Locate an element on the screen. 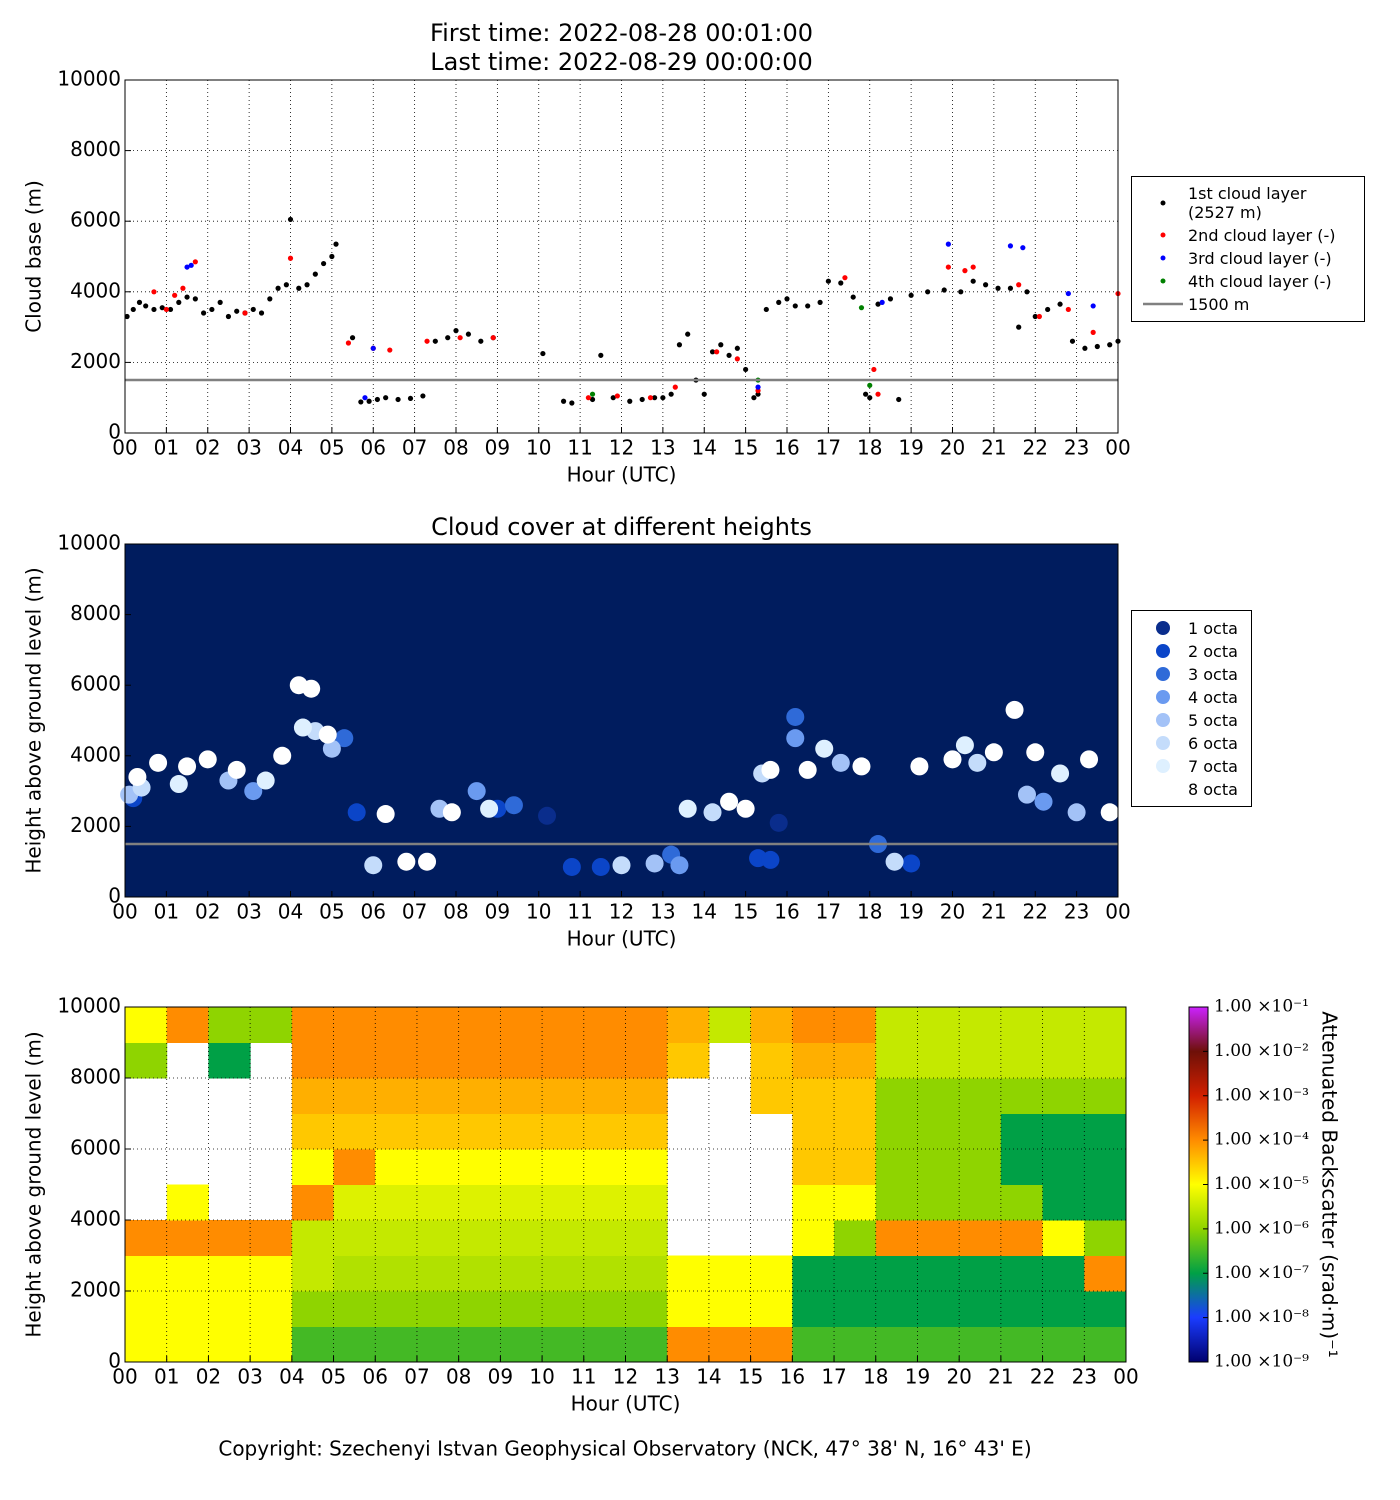  y-tick-label: 0 is located at coordinates (114, 896).